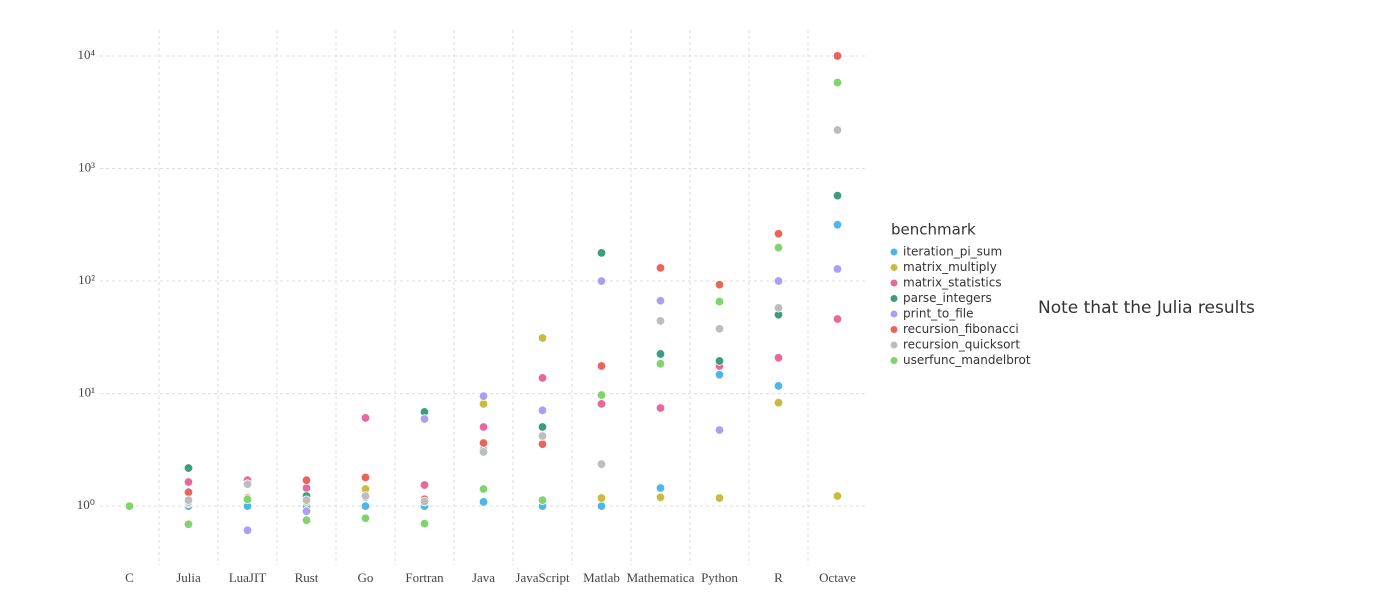  What do you see at coordinates (952, 283) in the screenshot?
I see `legend-label: matrix_statistics` at bounding box center [952, 283].